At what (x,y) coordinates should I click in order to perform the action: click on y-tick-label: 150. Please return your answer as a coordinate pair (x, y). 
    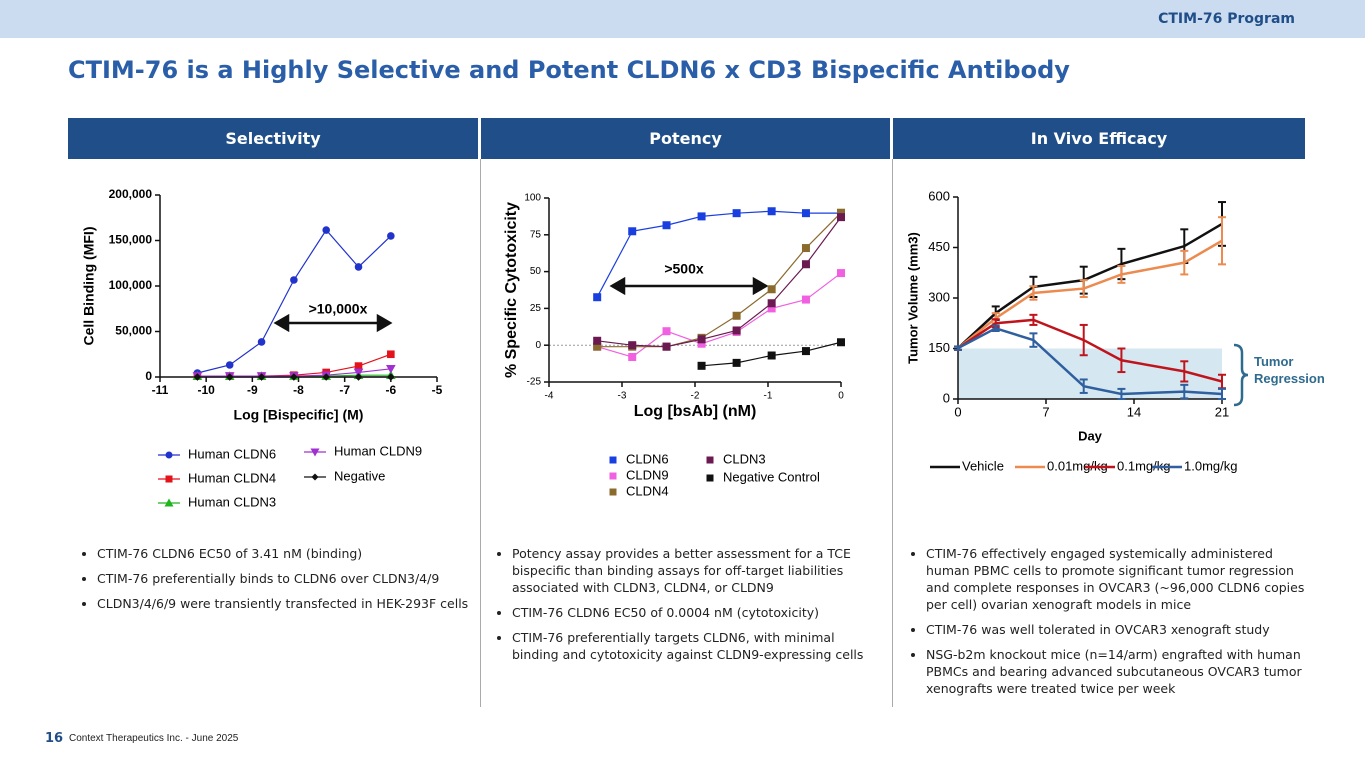
    Looking at the image, I should click on (939, 347).